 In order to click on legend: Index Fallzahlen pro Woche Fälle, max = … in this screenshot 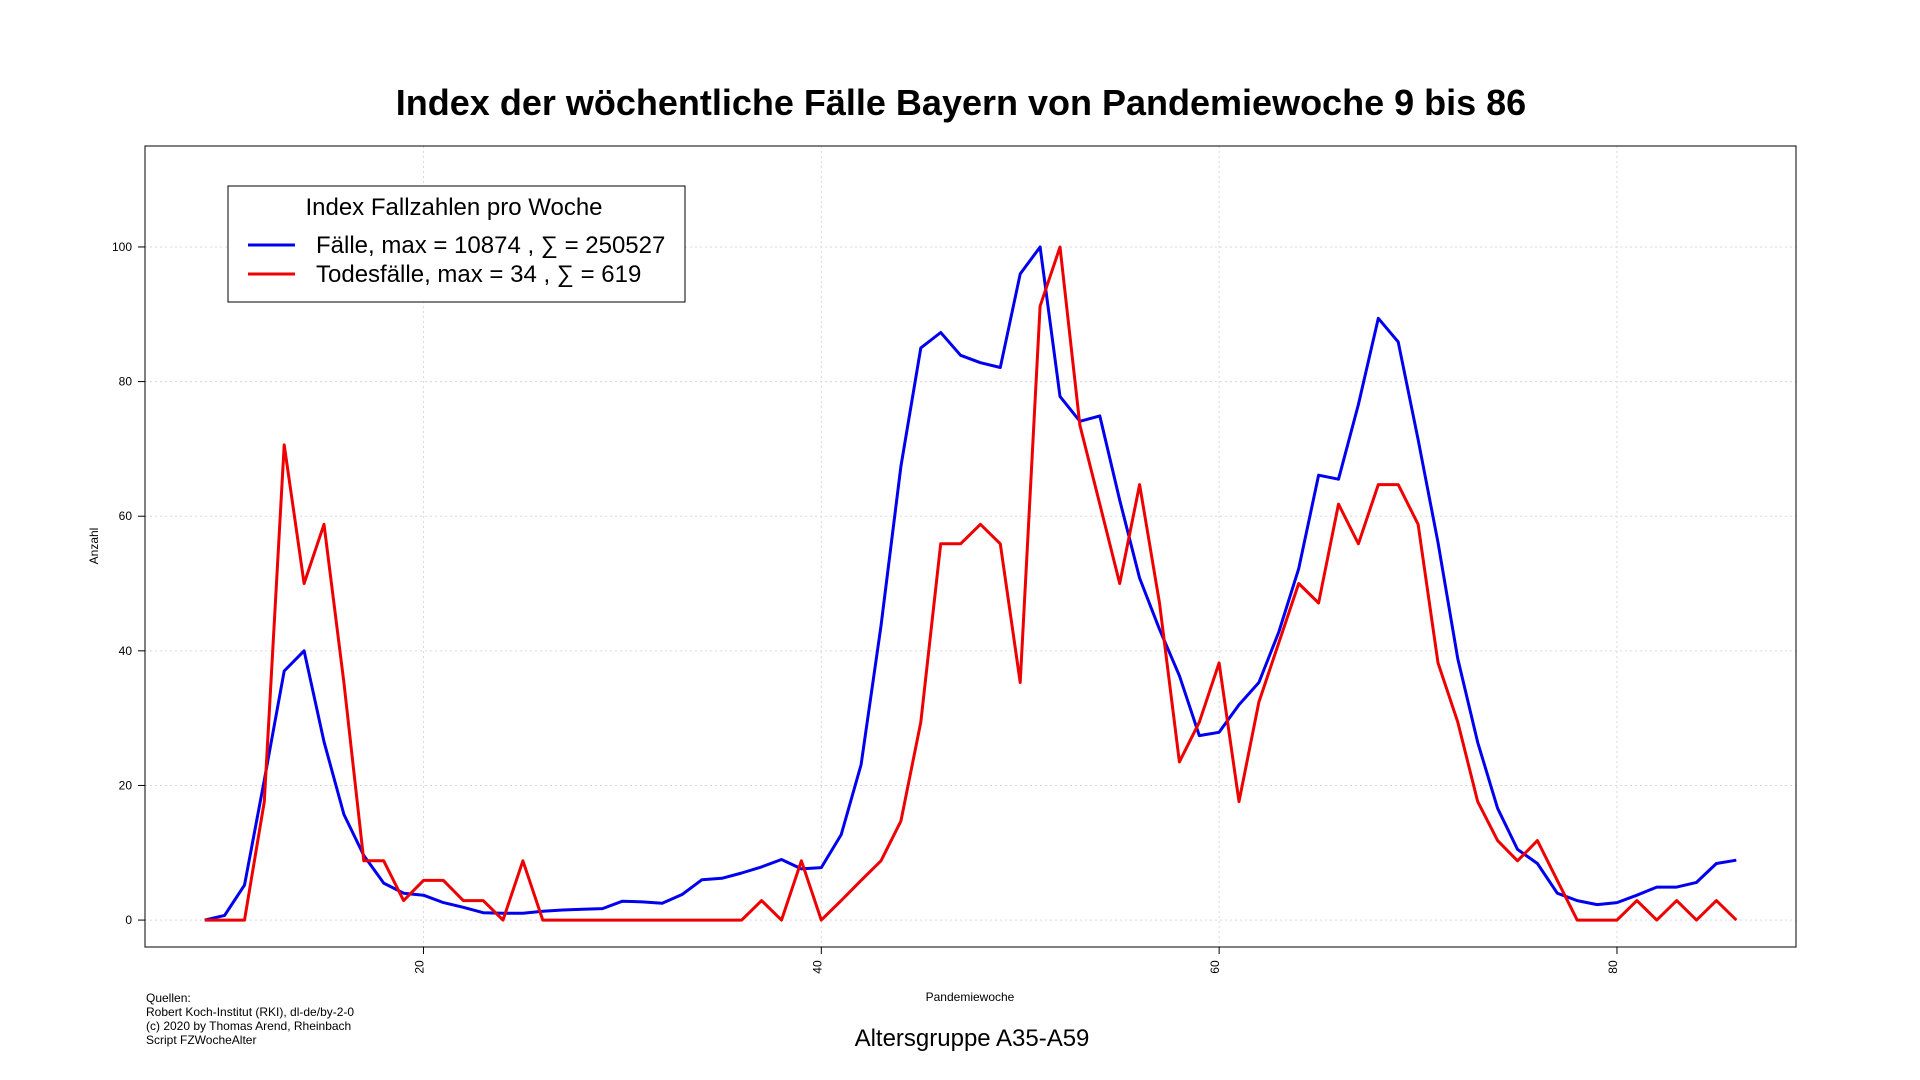, I will do `click(456, 244)`.